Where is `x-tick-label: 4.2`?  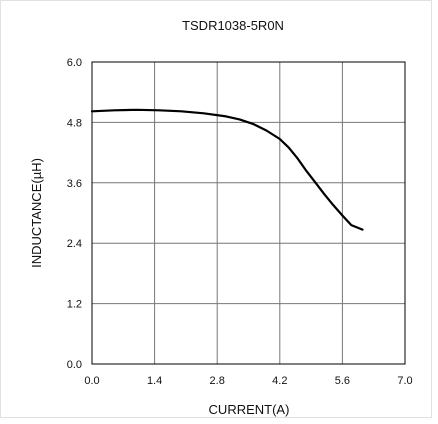
x-tick-label: 4.2 is located at coordinates (279, 381).